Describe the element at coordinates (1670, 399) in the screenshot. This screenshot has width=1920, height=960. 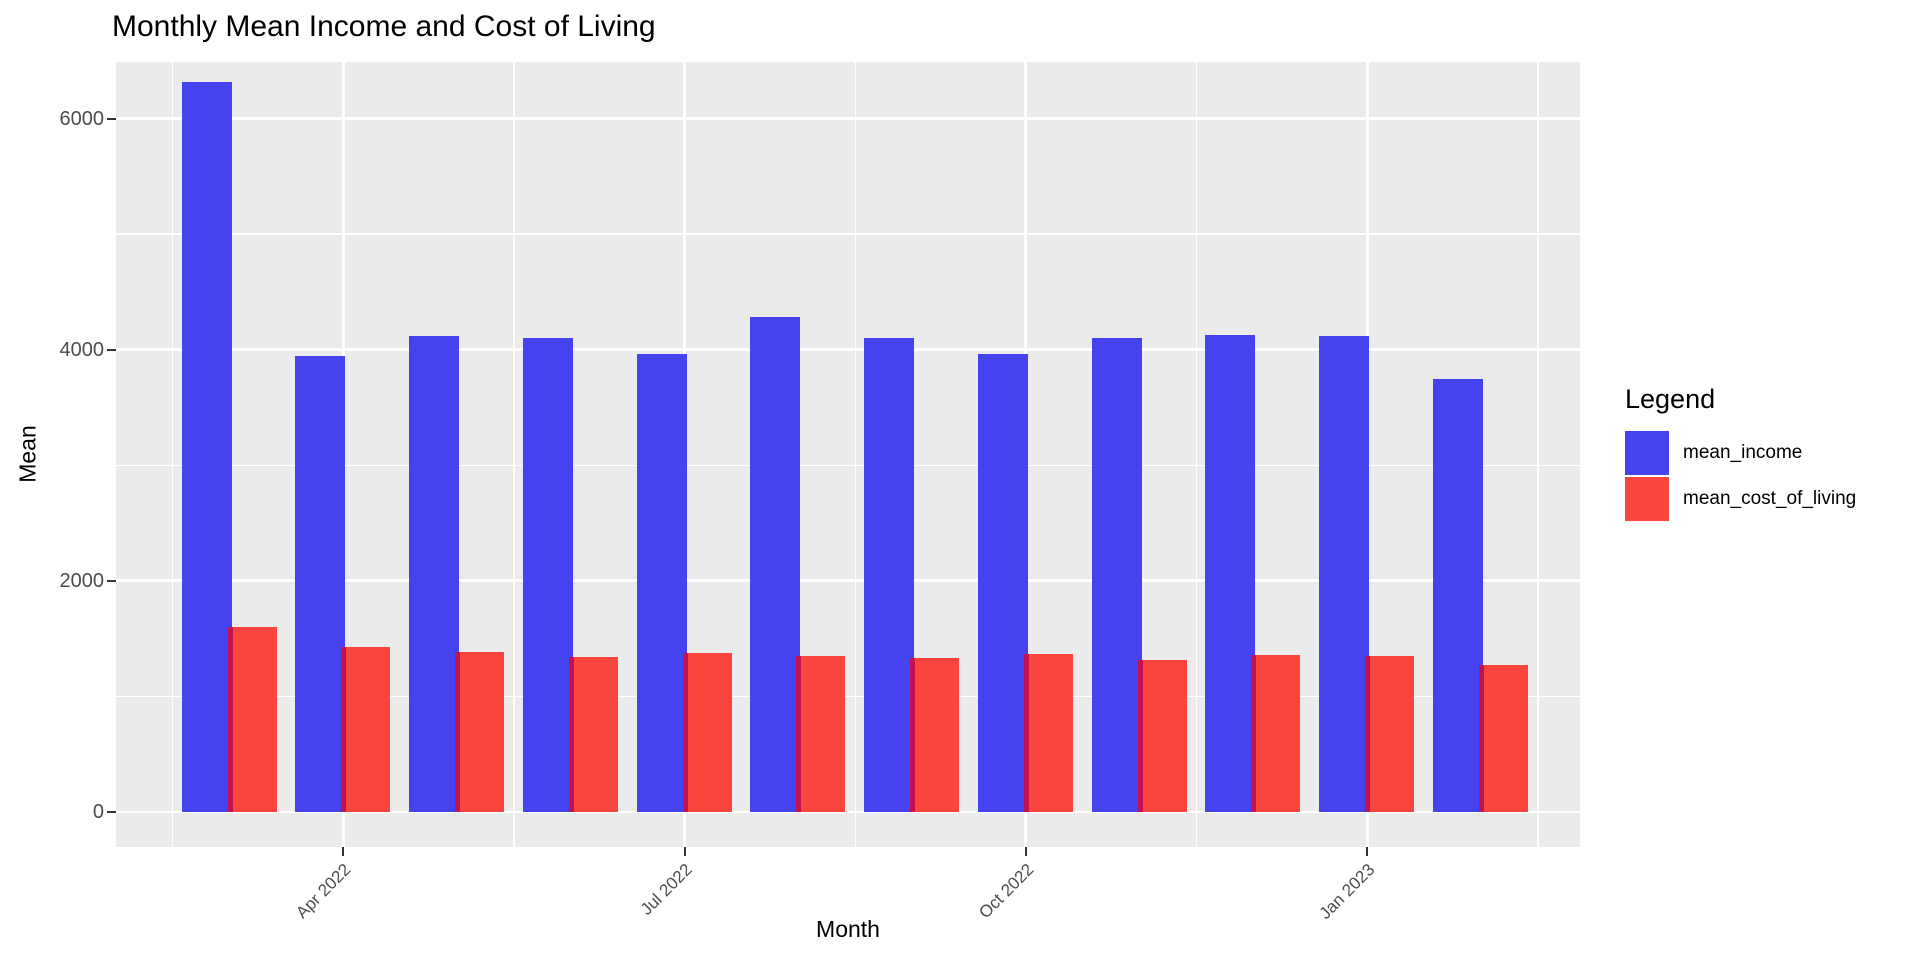
I see `legend-title: Legend` at that location.